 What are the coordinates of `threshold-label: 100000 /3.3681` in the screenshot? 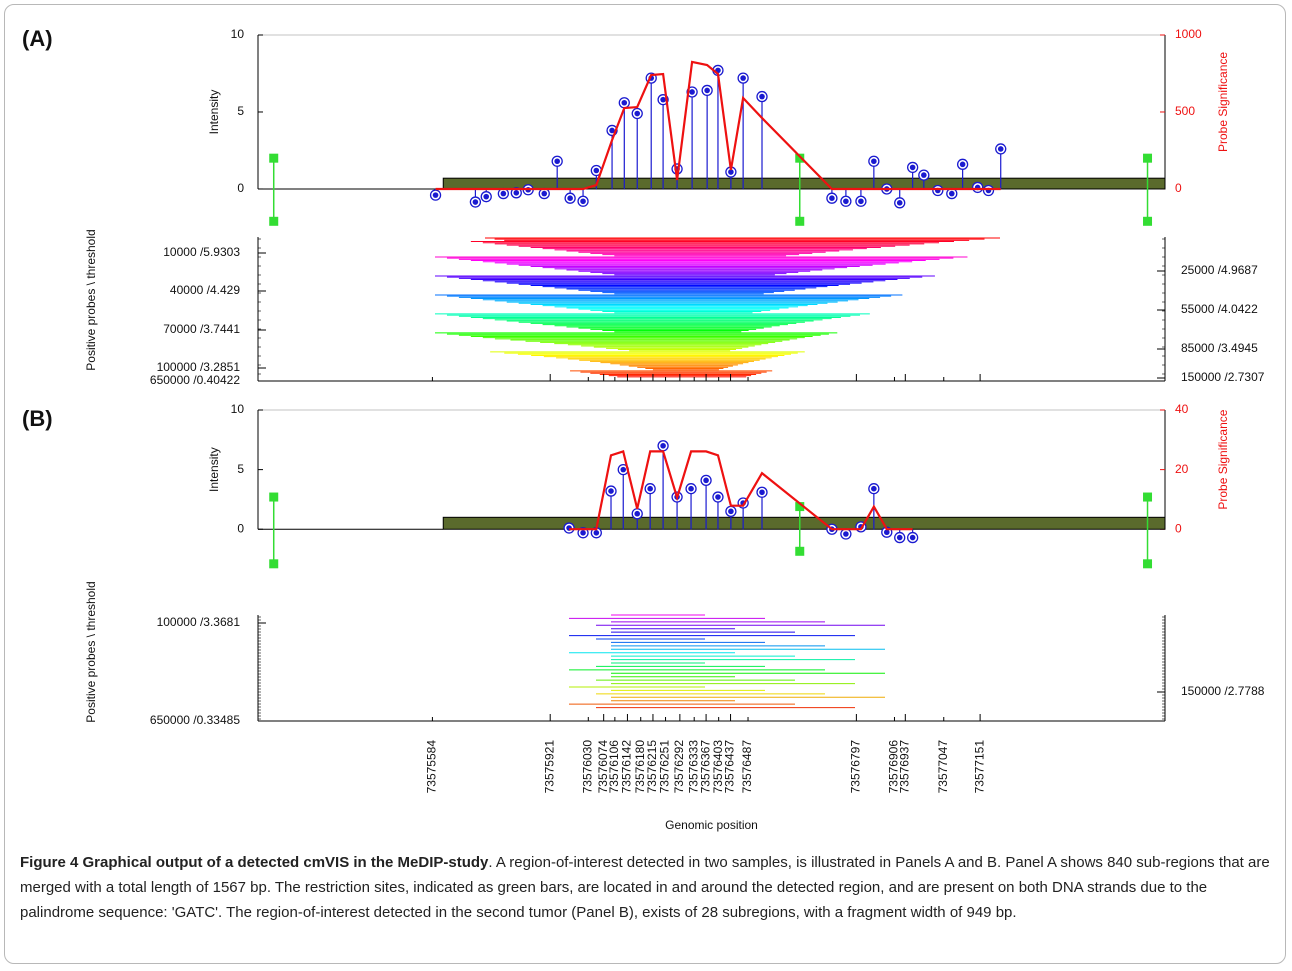 It's located at (199, 622).